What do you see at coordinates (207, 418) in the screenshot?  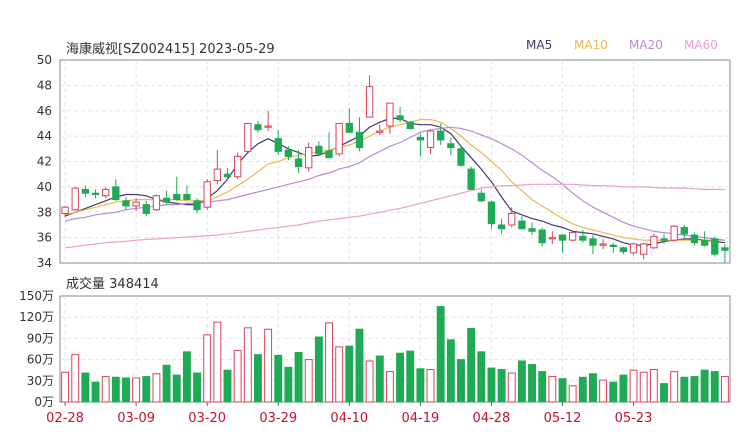 I see `date-tick-label: 03-20` at bounding box center [207, 418].